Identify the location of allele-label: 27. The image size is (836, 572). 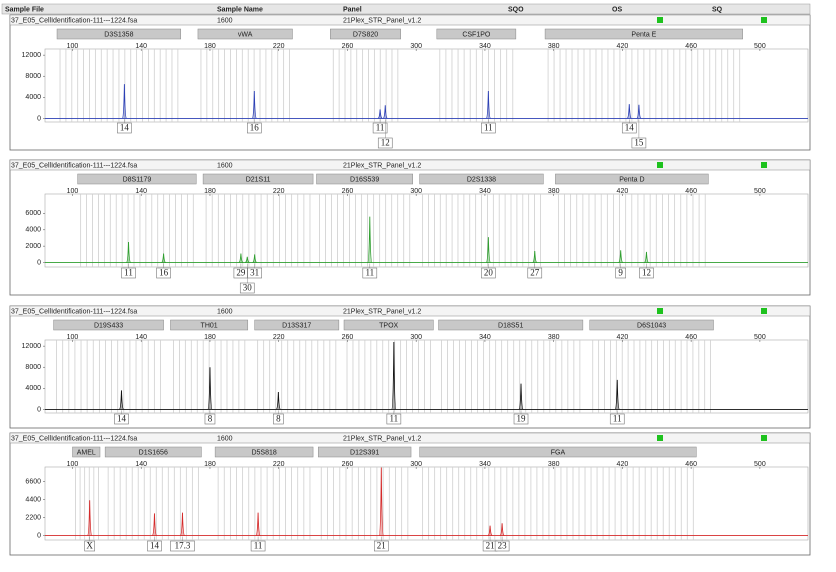
(535, 273).